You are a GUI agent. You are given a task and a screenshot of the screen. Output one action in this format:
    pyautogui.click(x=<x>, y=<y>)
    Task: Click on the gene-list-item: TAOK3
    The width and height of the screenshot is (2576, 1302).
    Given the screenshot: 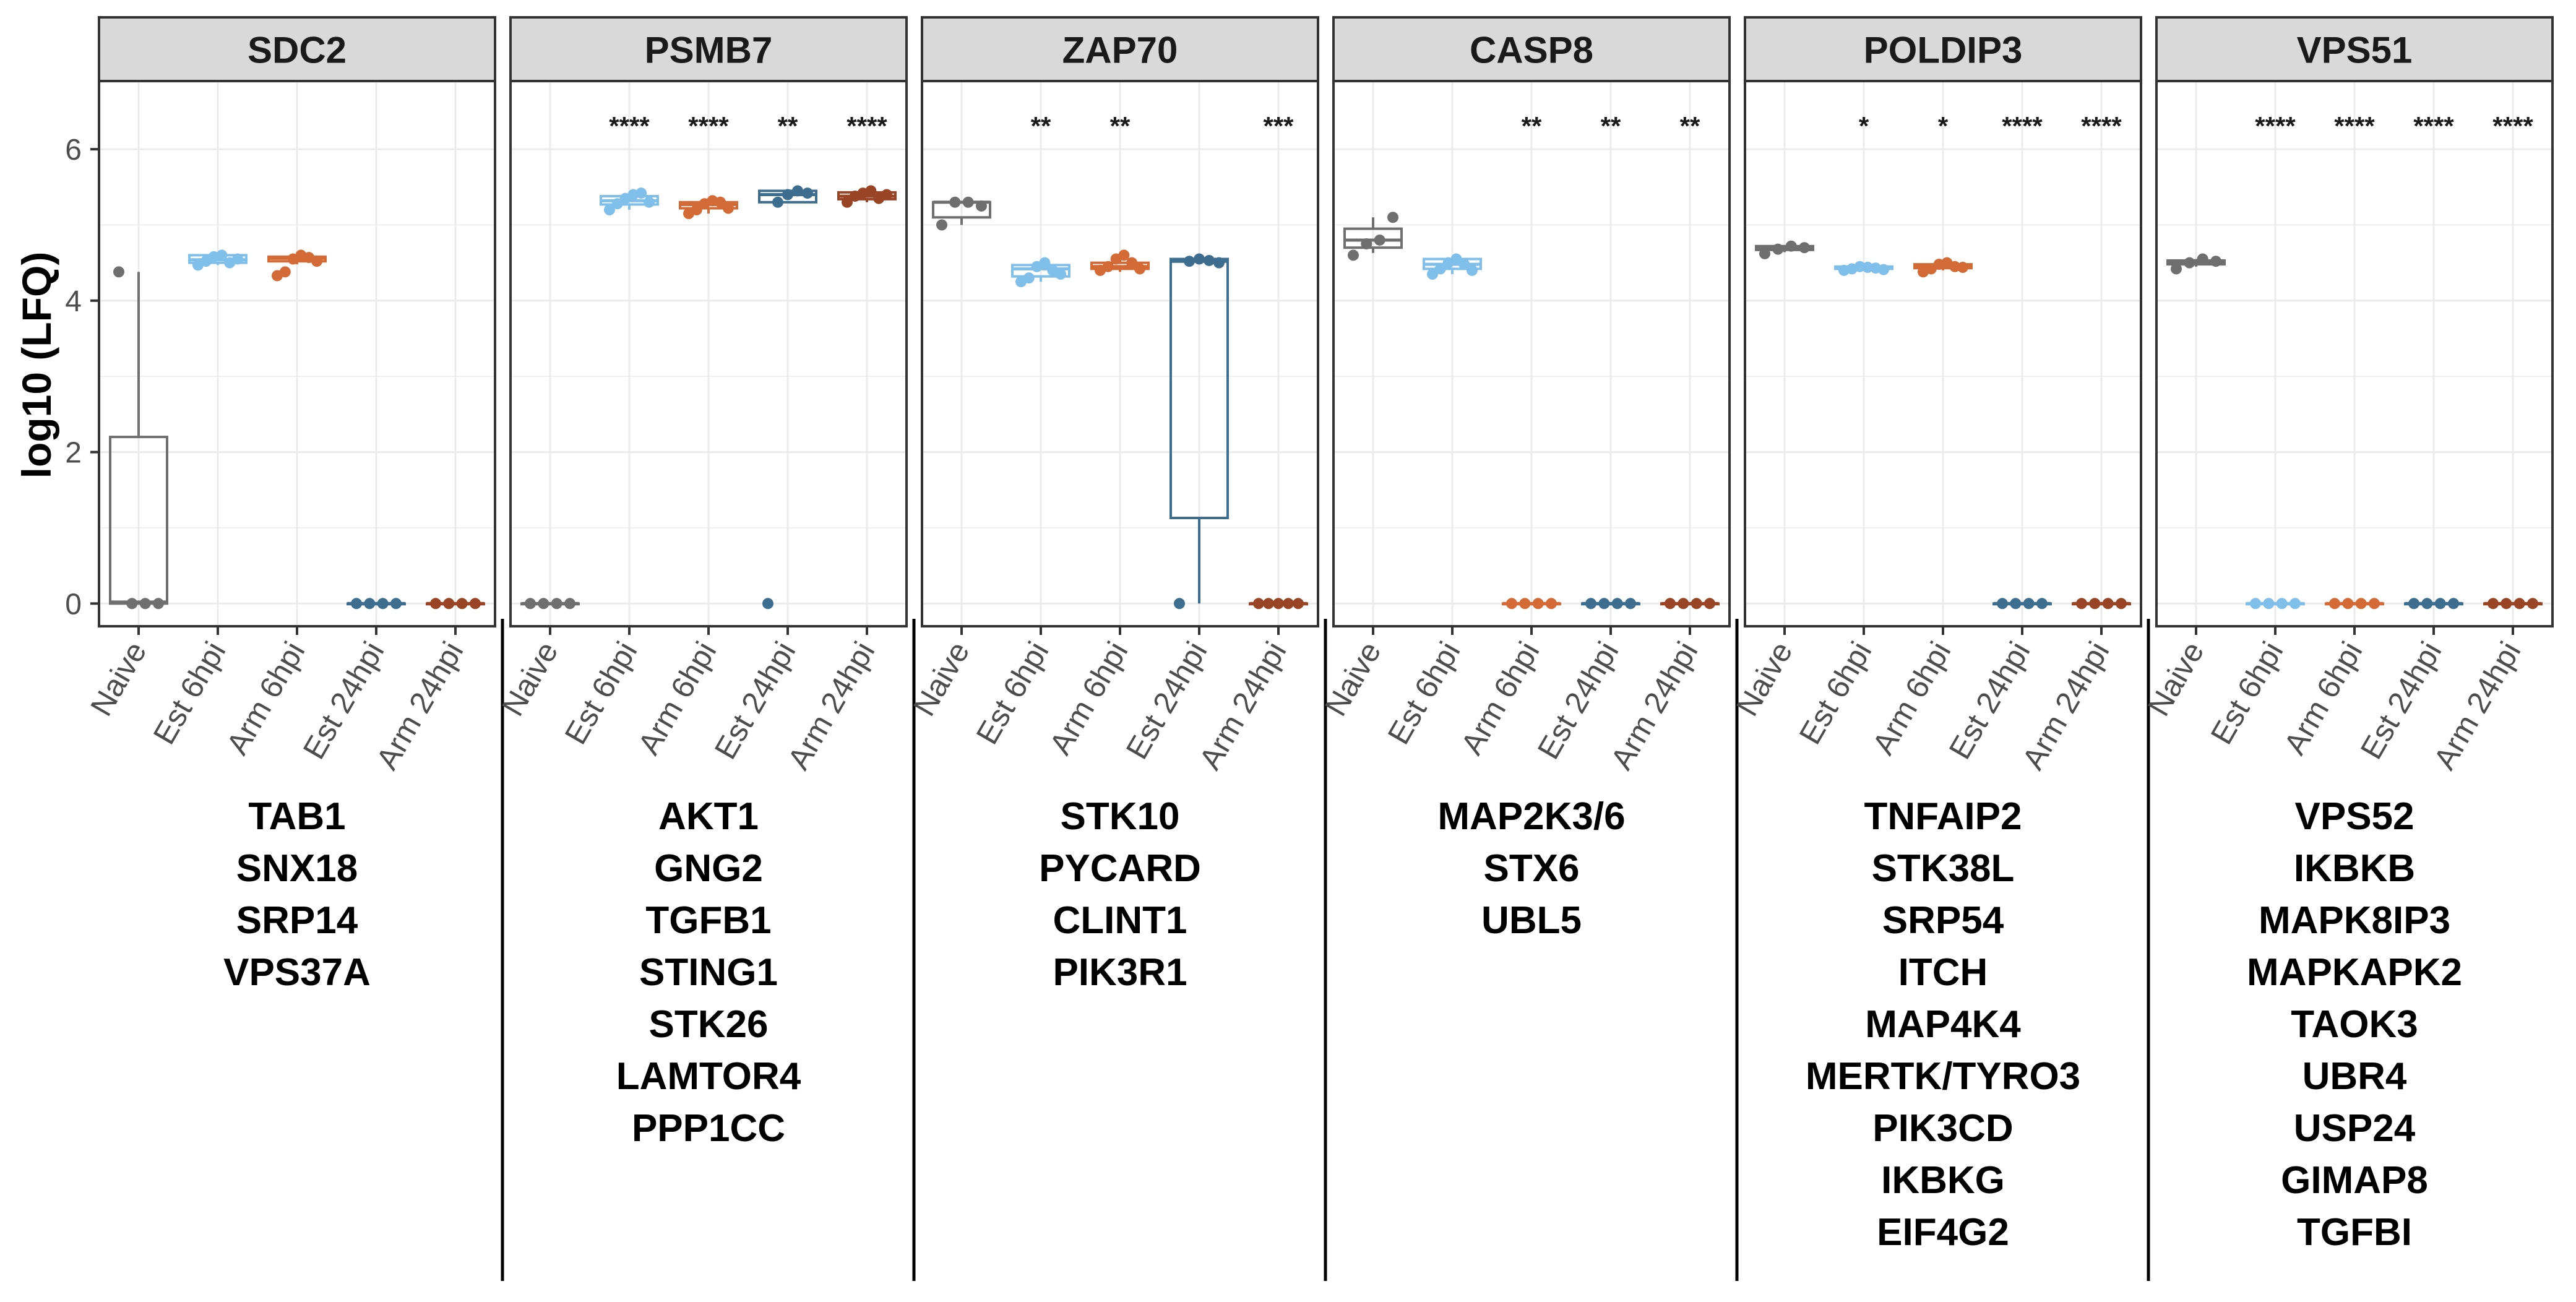 What is the action you would take?
    pyautogui.click(x=2354, y=1025)
    